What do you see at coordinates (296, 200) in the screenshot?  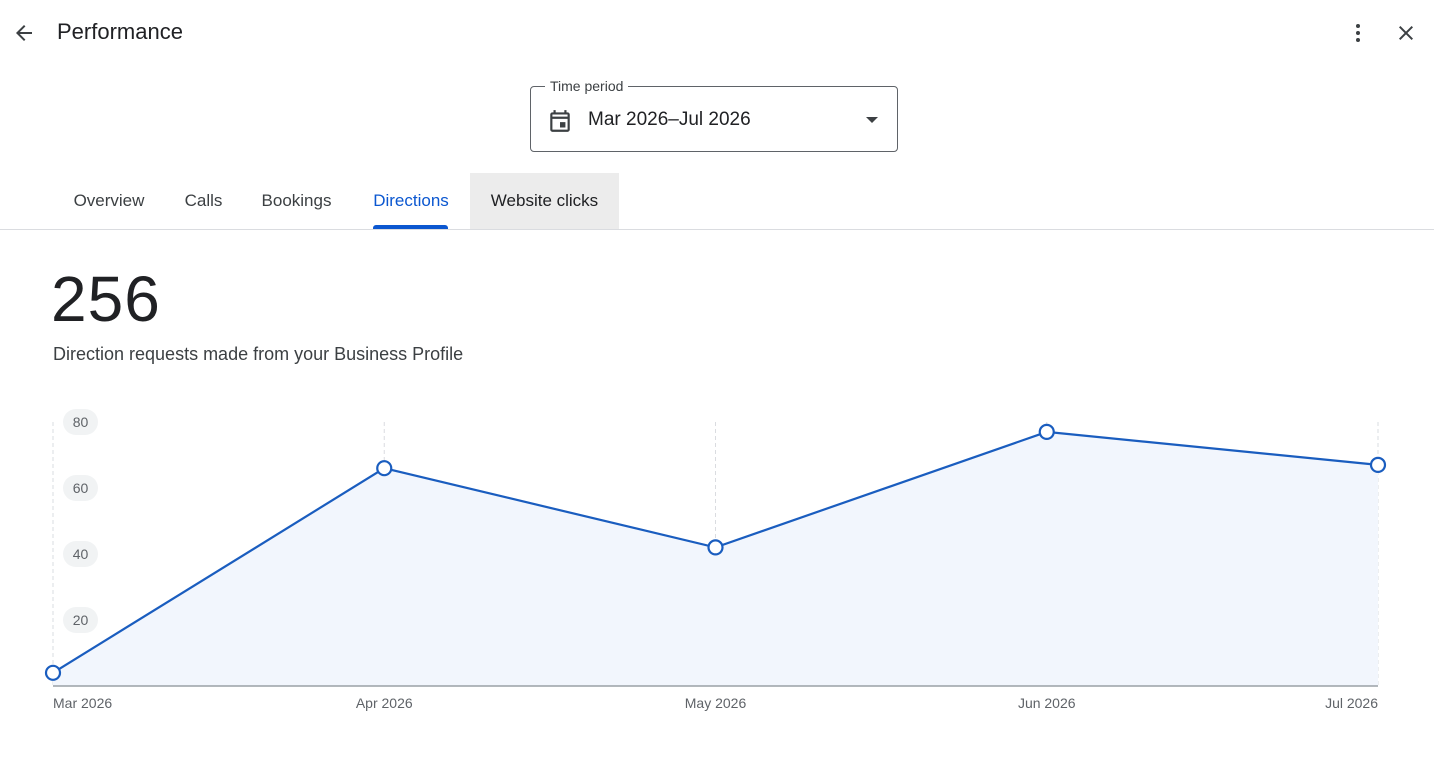 I see `tab-bookings: Bookings` at bounding box center [296, 200].